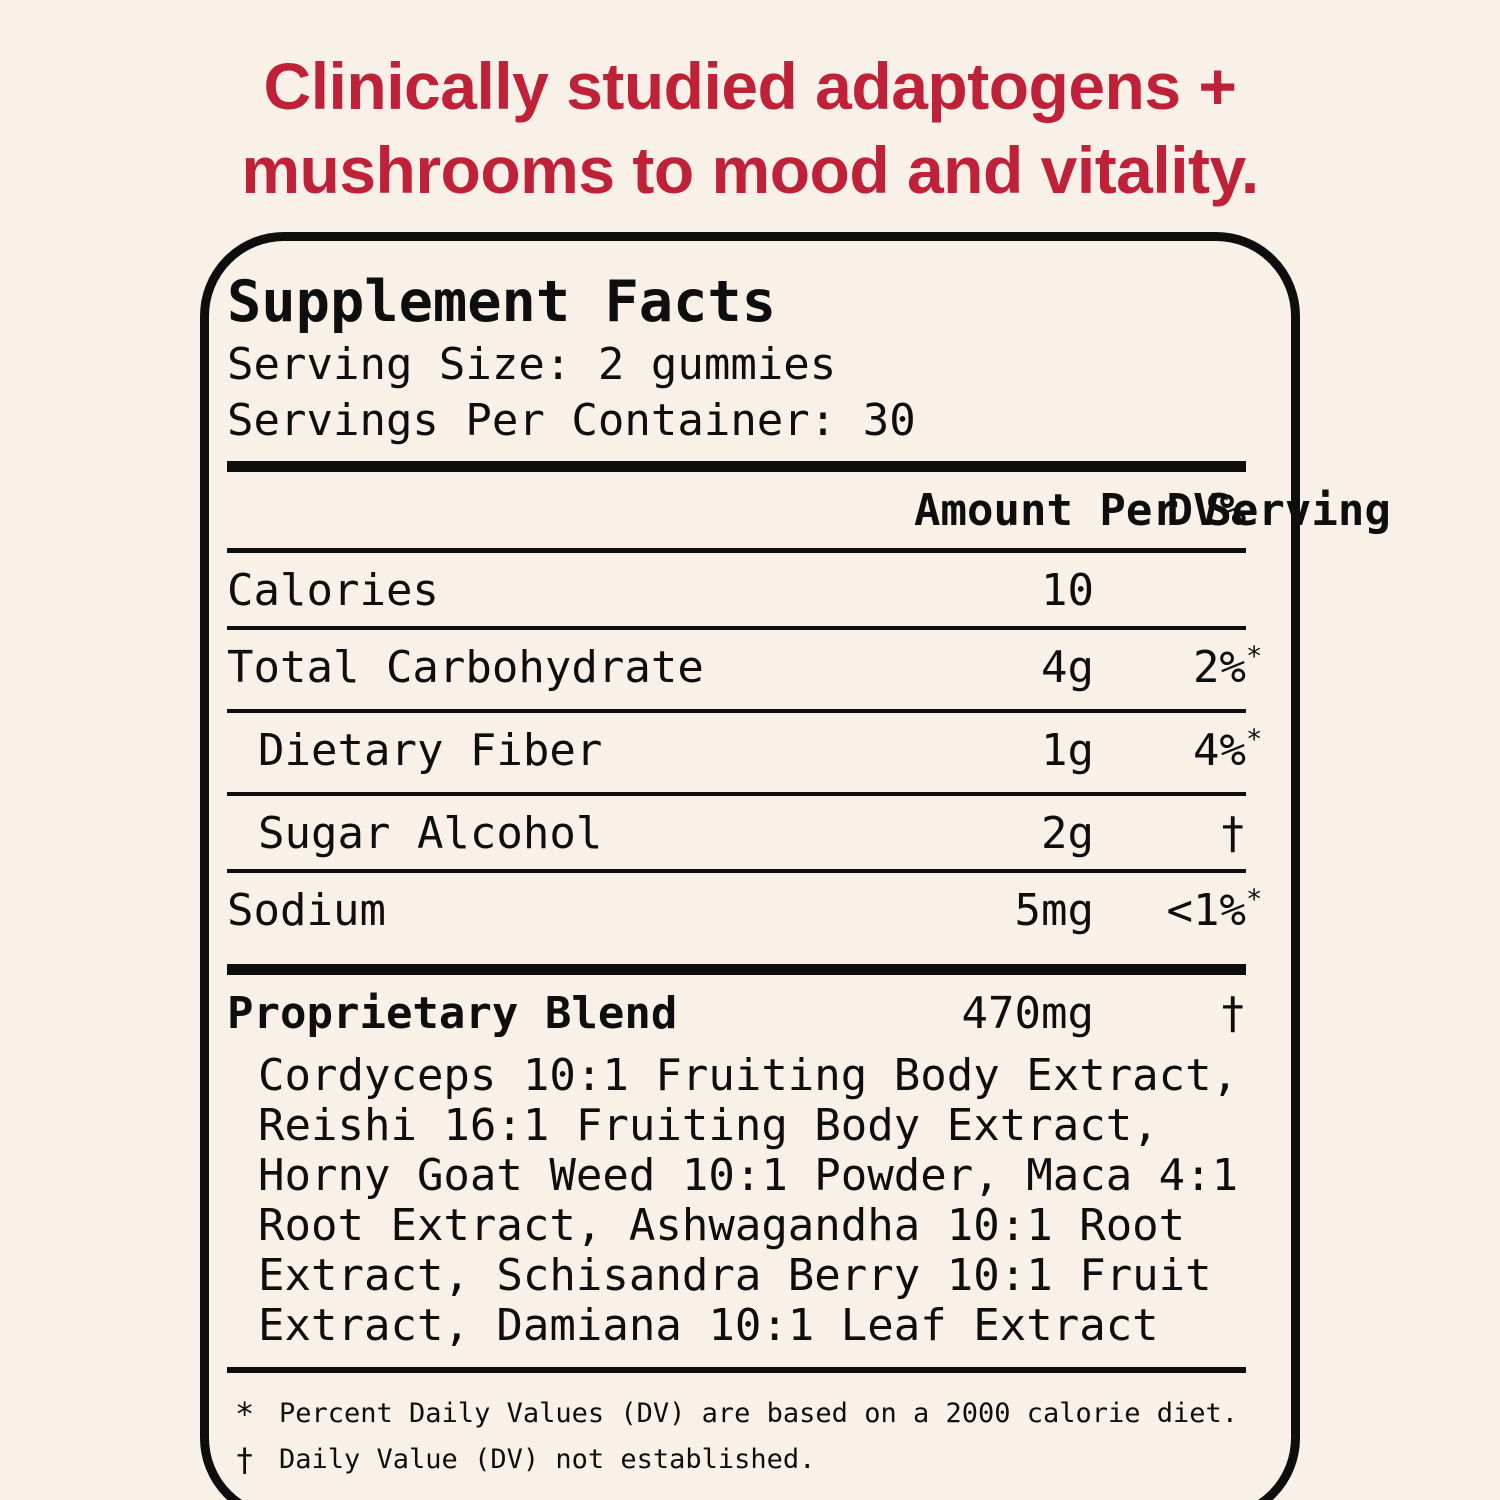  I want to click on row-total-carbohydrate: Total Carbohydrate 4g 2%*, so click(745, 669).